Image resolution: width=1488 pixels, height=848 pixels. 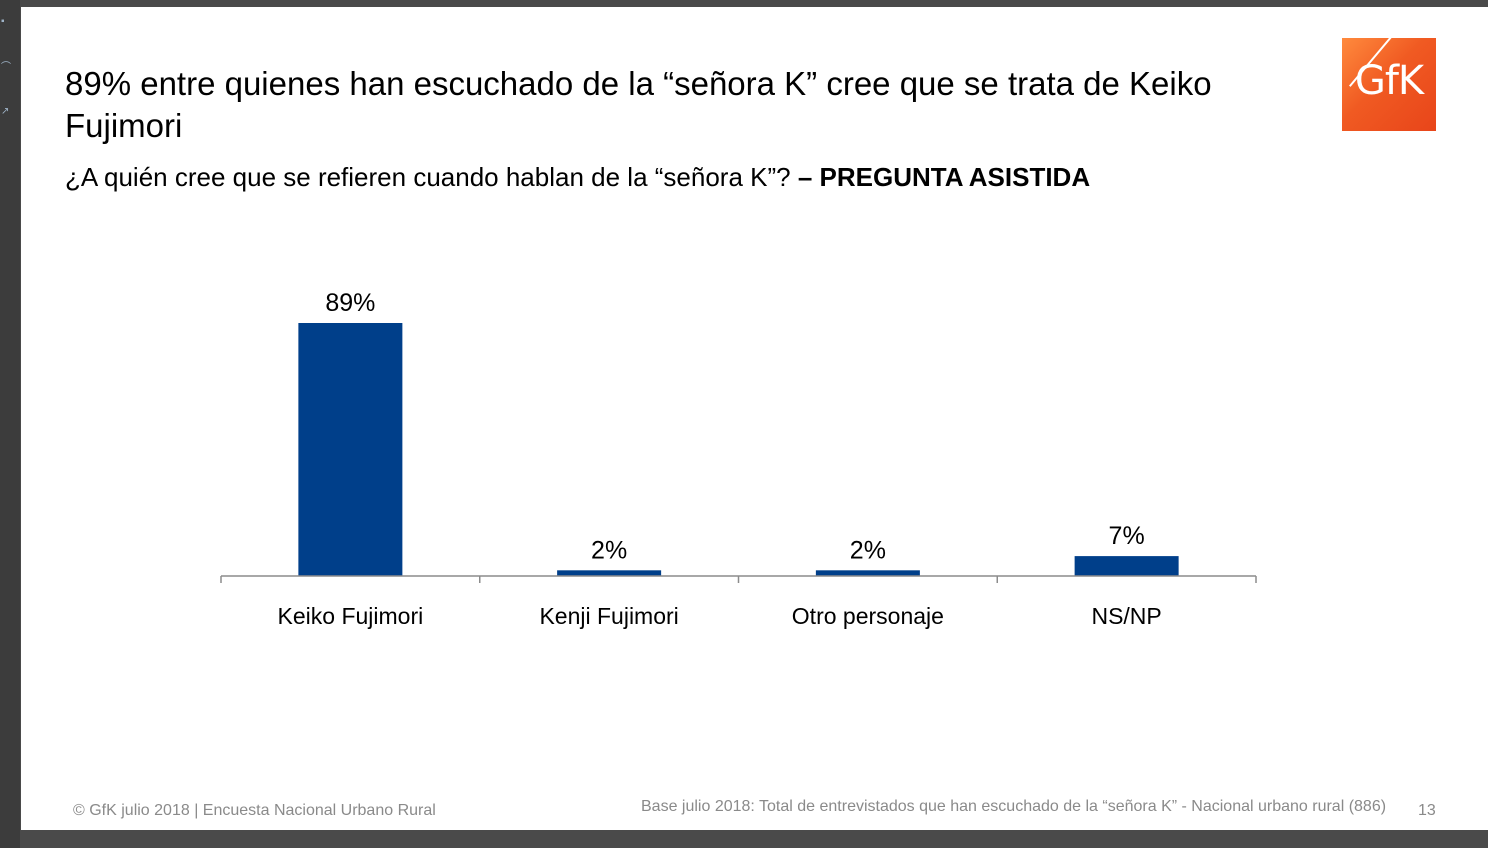 I want to click on data-label-2: 2%, so click(x=609, y=550).